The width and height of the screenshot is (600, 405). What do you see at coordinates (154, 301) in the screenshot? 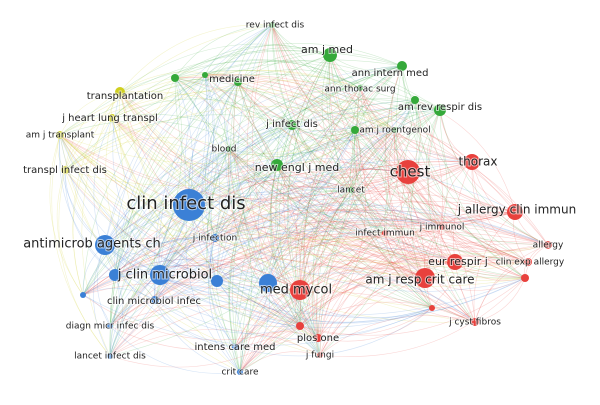
I see `node-label: clin microbiol infec` at bounding box center [154, 301].